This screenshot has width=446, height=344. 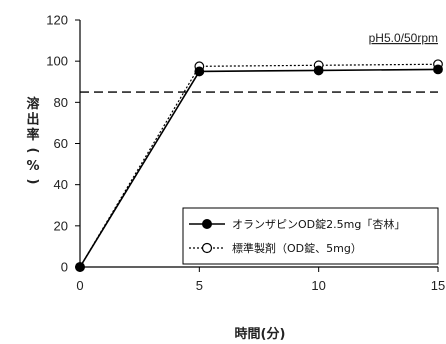 What do you see at coordinates (32, 135) in the screenshot?
I see `y-axis-title-char: 率` at bounding box center [32, 135].